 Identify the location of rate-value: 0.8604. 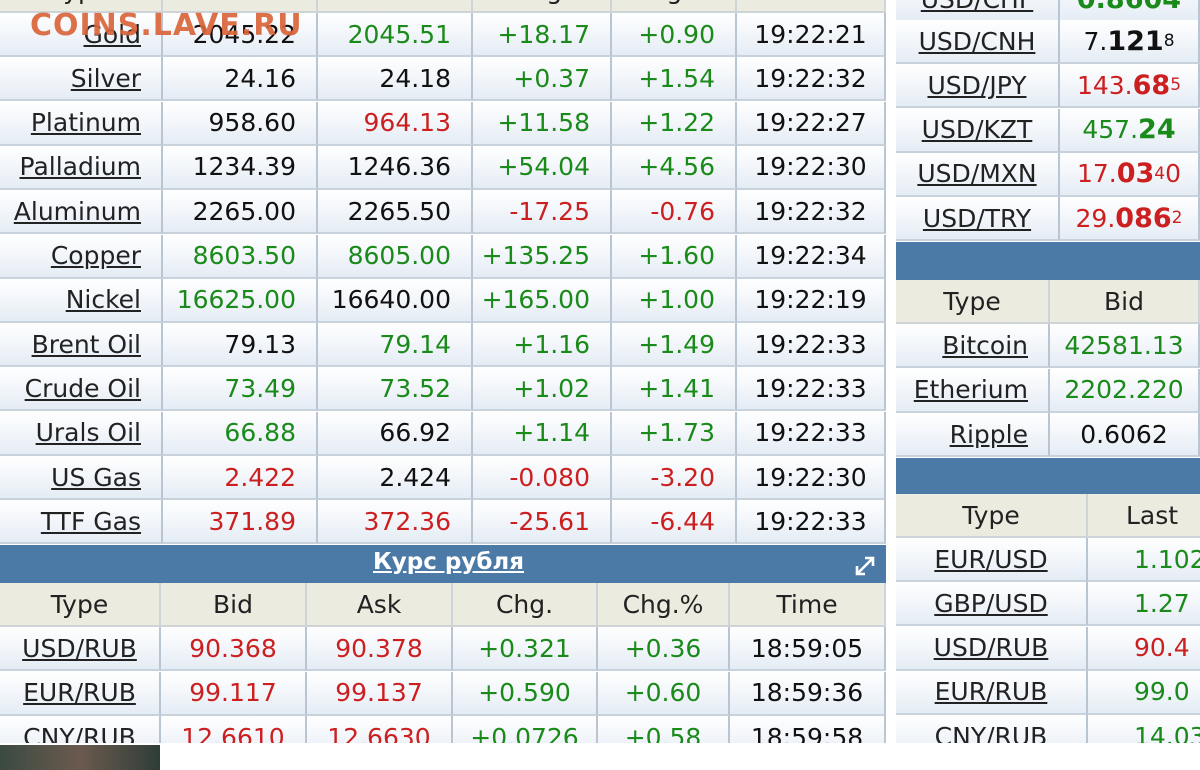
(1130, 11).